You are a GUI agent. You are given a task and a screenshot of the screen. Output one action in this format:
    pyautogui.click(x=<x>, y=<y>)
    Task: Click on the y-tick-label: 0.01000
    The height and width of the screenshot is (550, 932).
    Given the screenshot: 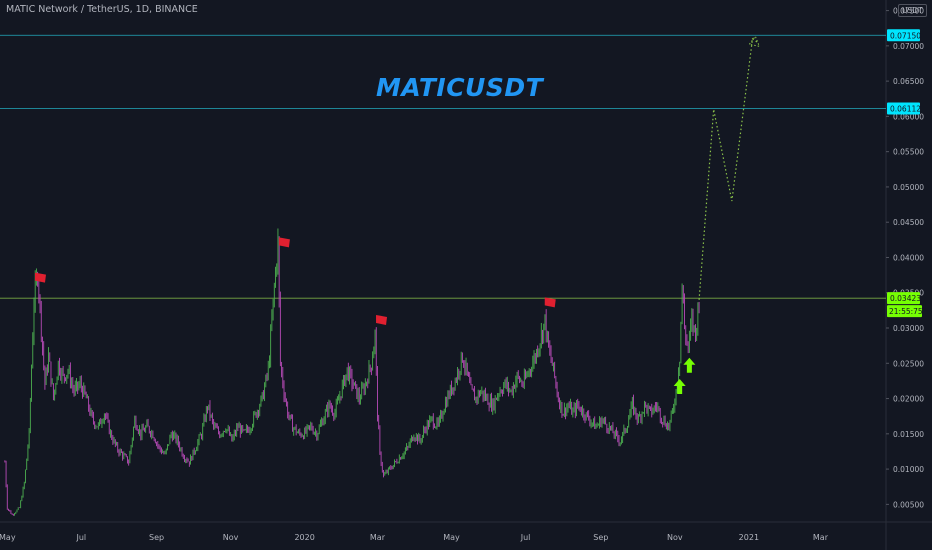 What is the action you would take?
    pyautogui.click(x=908, y=469)
    